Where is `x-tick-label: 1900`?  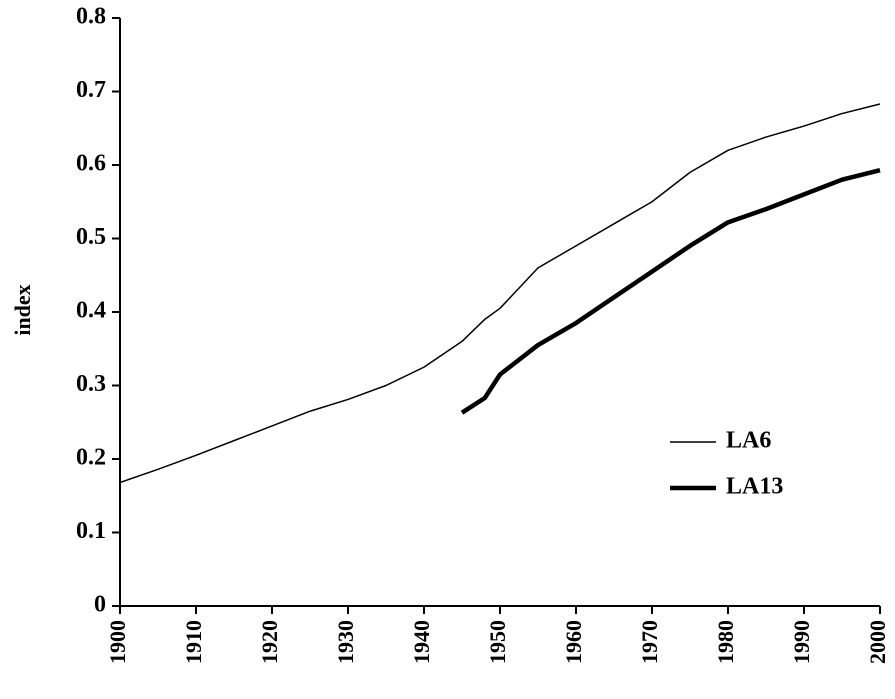 x-tick-label: 1900 is located at coordinates (117, 642).